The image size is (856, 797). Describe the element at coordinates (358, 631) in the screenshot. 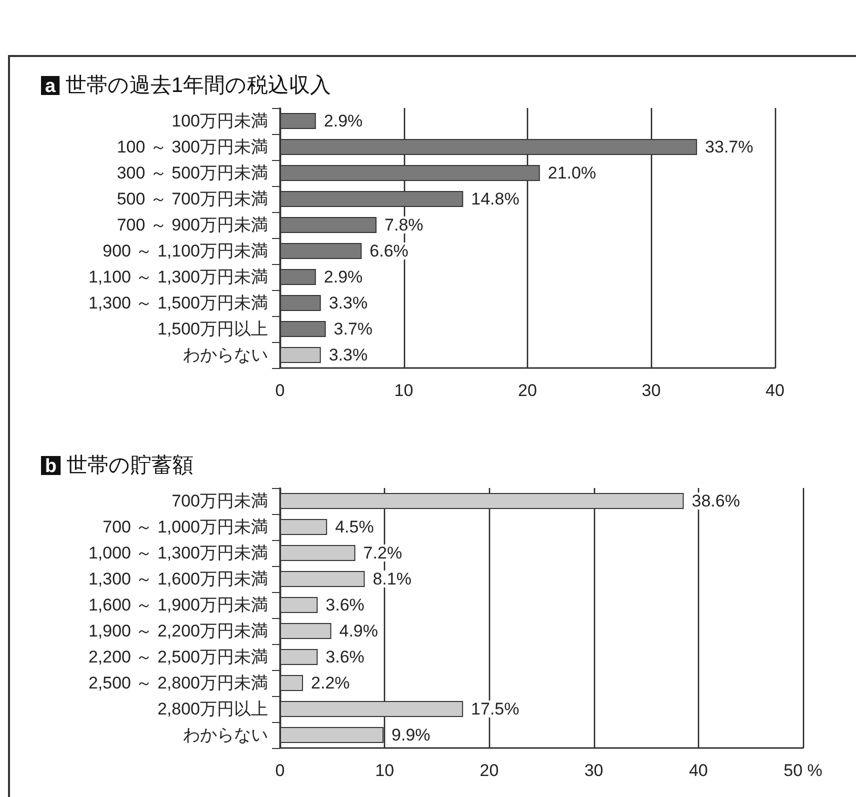

I see `data-label: 4.9%` at that location.